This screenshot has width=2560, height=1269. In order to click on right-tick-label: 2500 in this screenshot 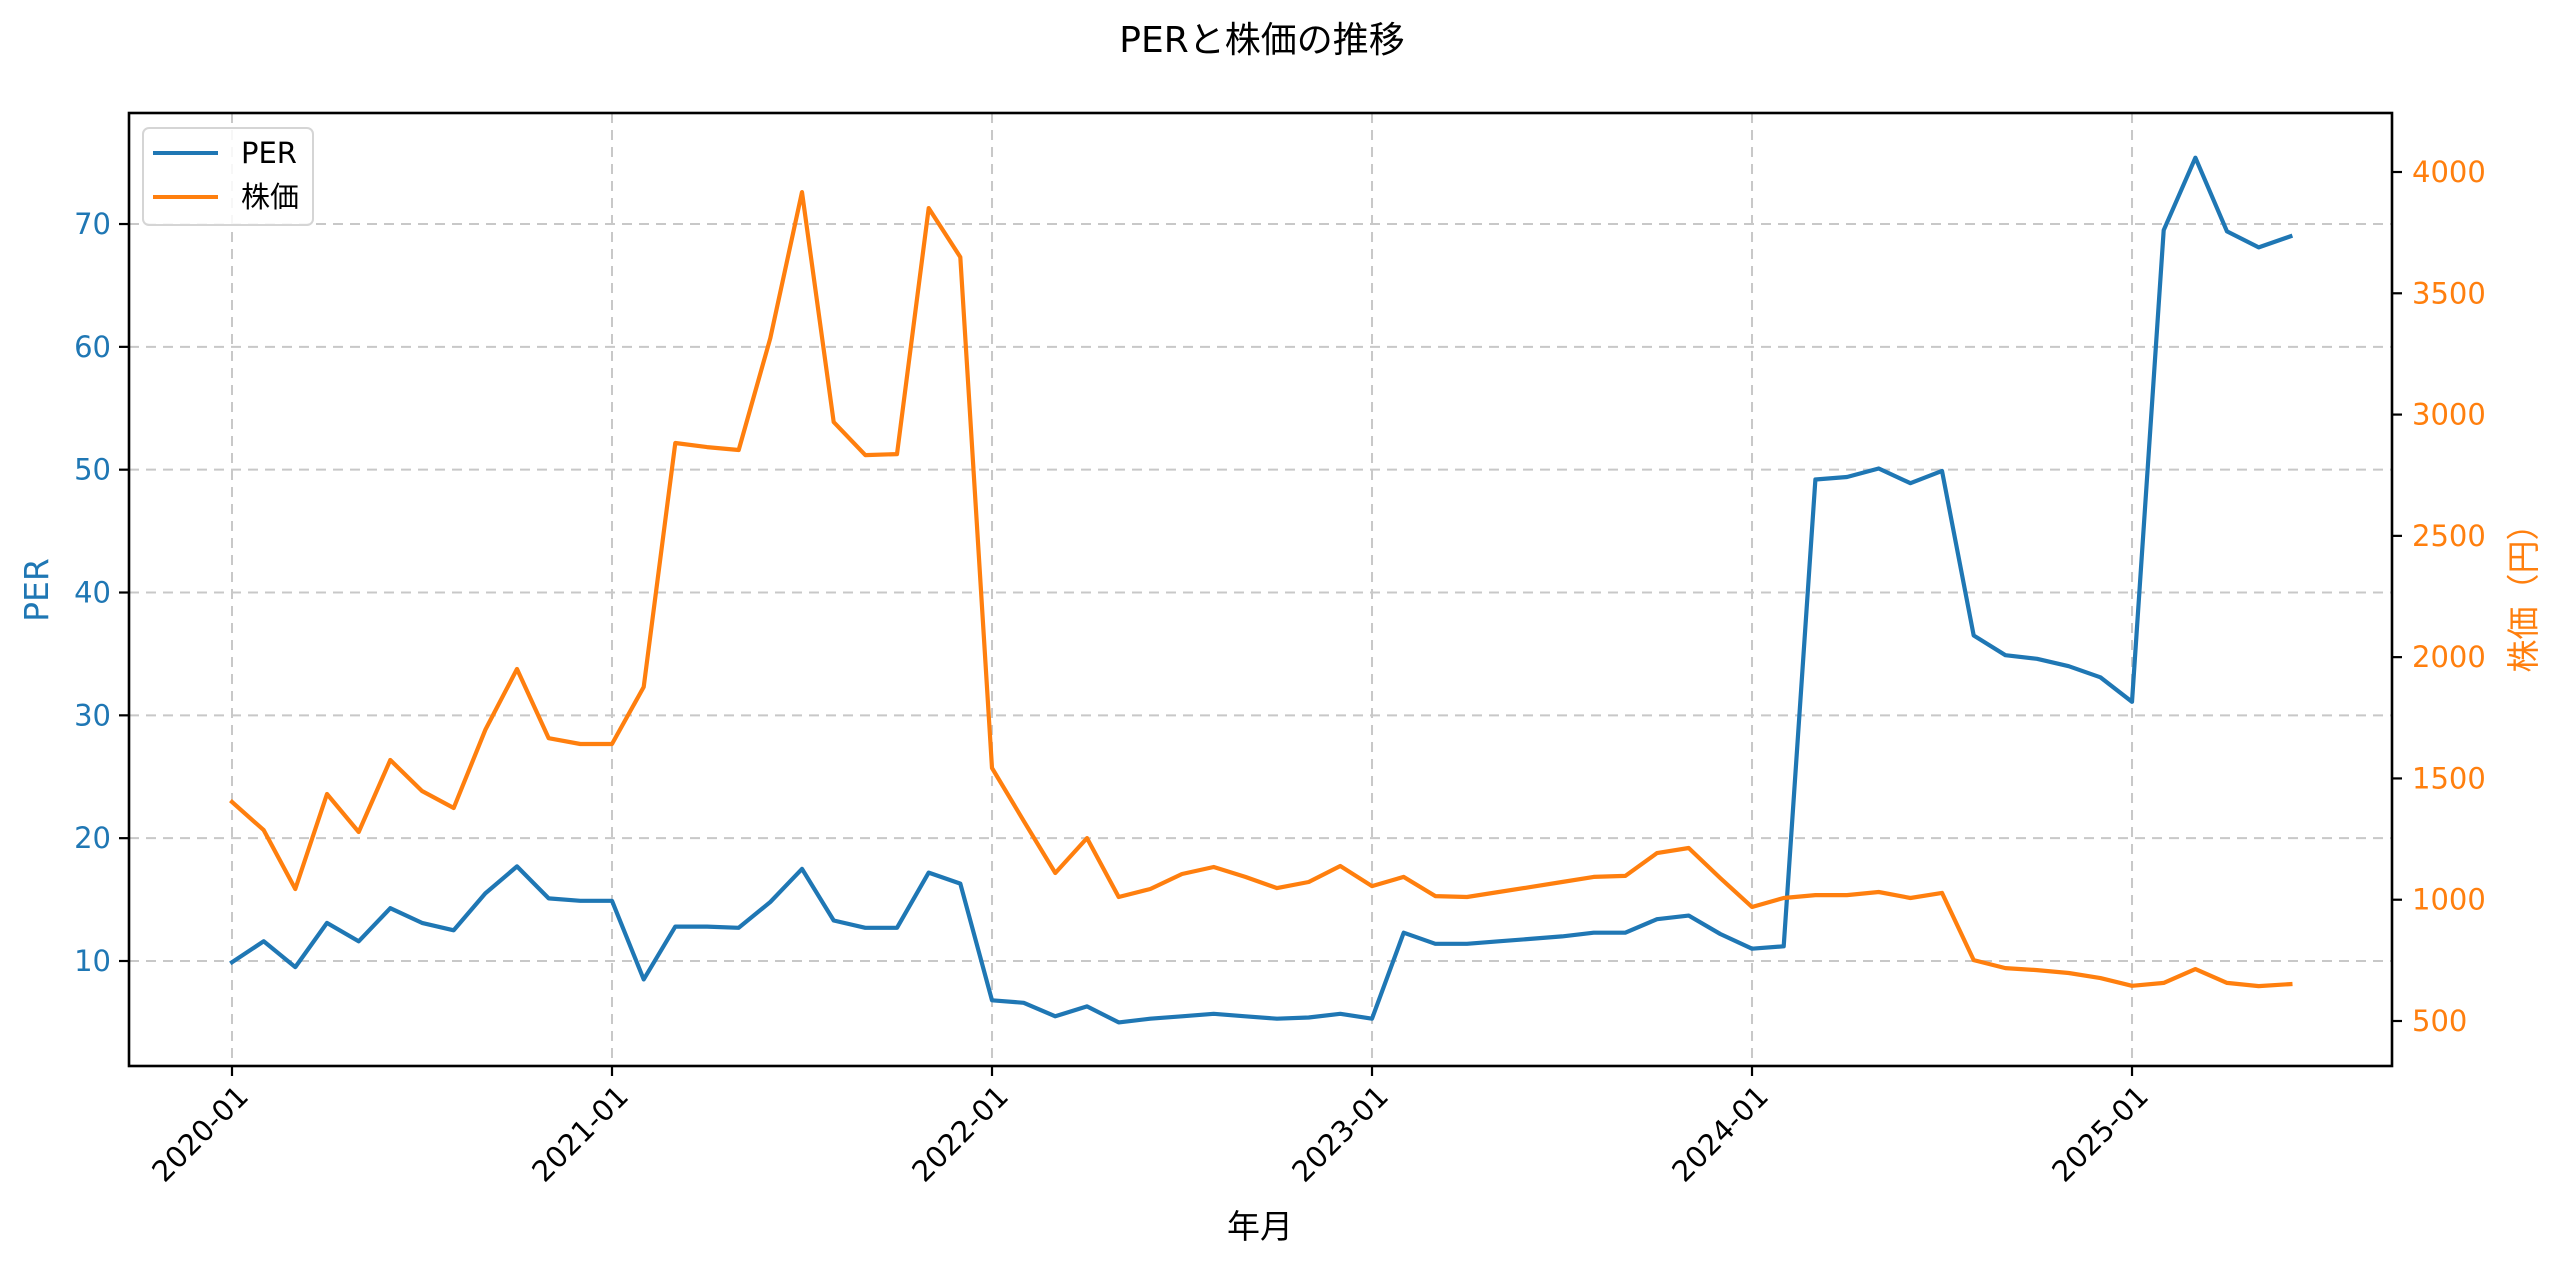, I will do `click(2449, 536)`.